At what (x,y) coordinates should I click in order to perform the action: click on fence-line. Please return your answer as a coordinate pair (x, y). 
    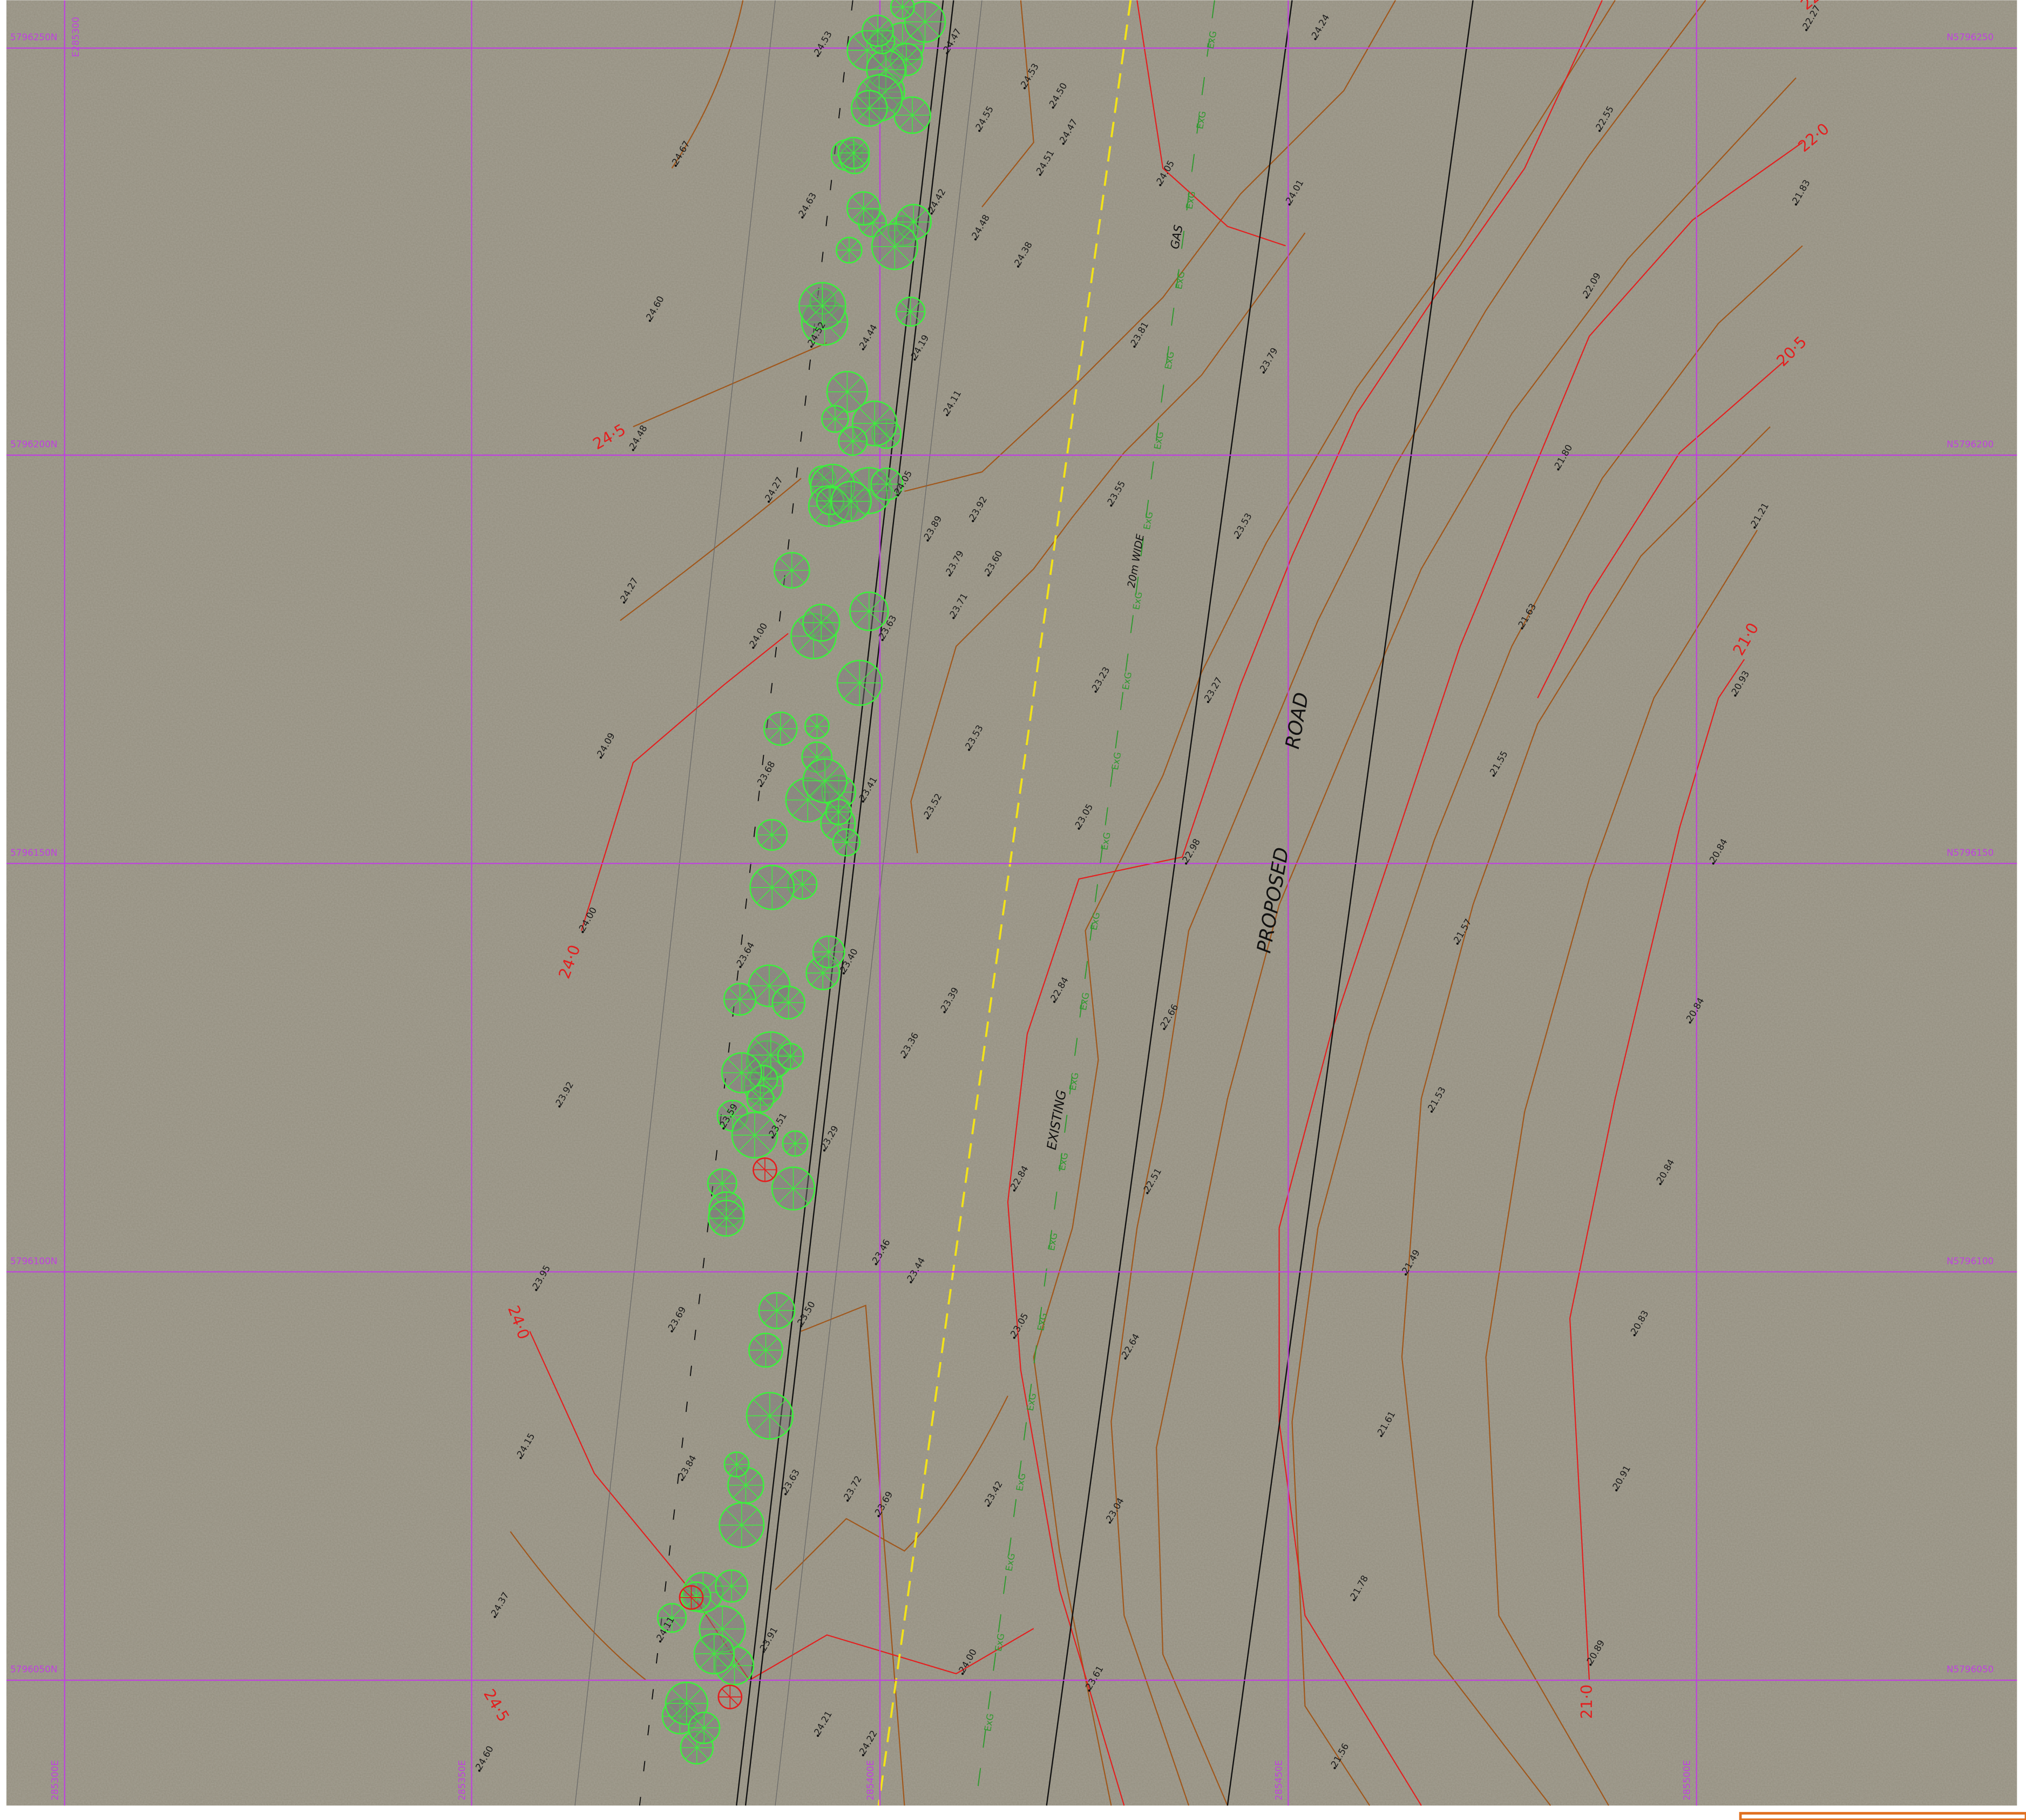
    Looking at the image, I should click on (746, 903).